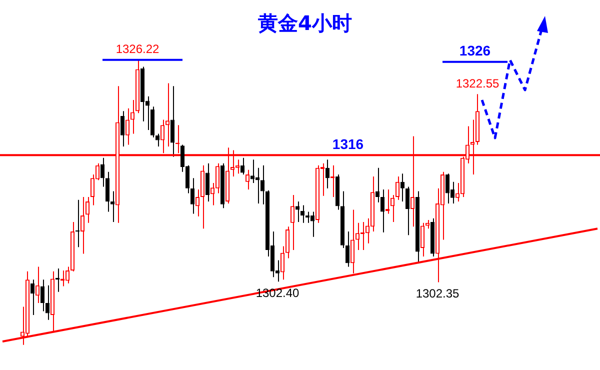 The image size is (600, 370). What do you see at coordinates (475, 50) in the screenshot?
I see `annotation: 1326` at bounding box center [475, 50].